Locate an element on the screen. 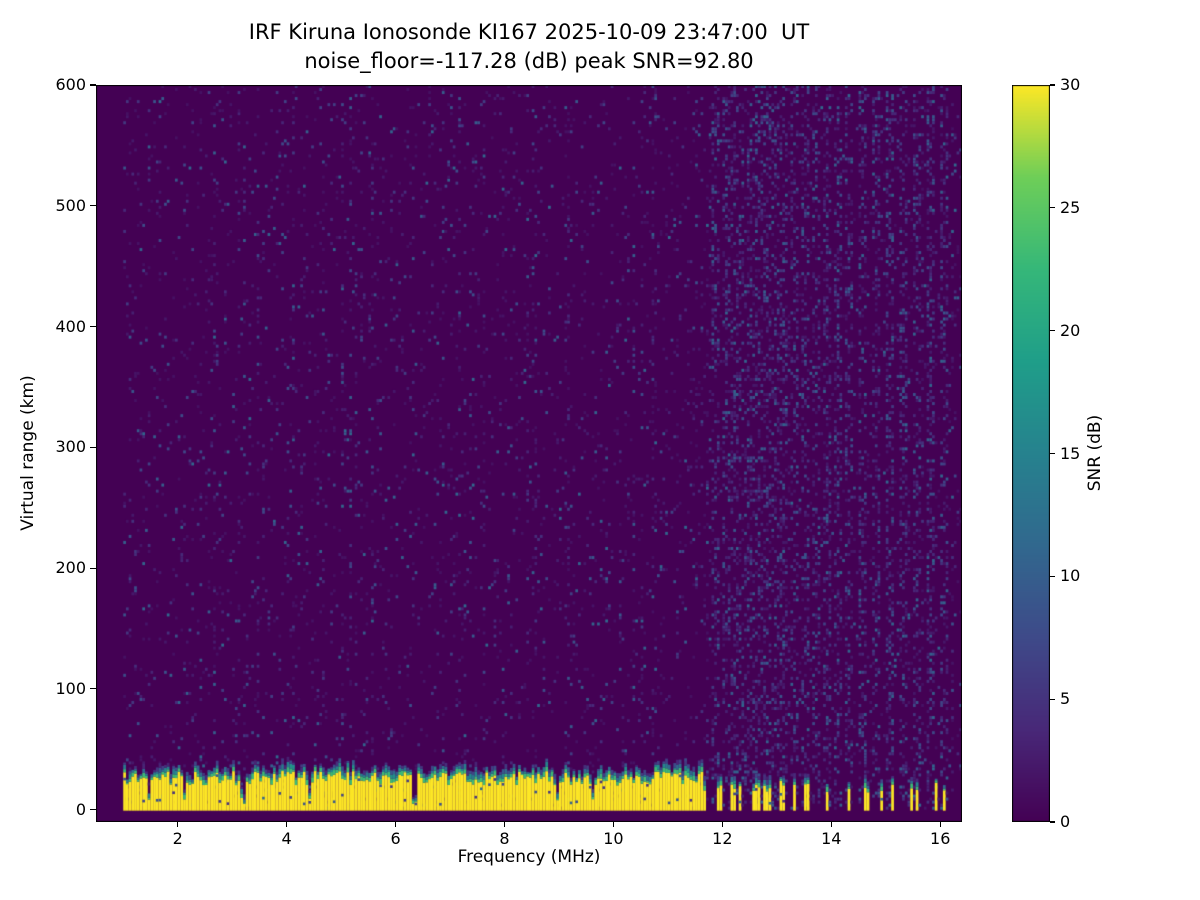 The image size is (1200, 900). x-tick-label: 8 is located at coordinates (504, 838).